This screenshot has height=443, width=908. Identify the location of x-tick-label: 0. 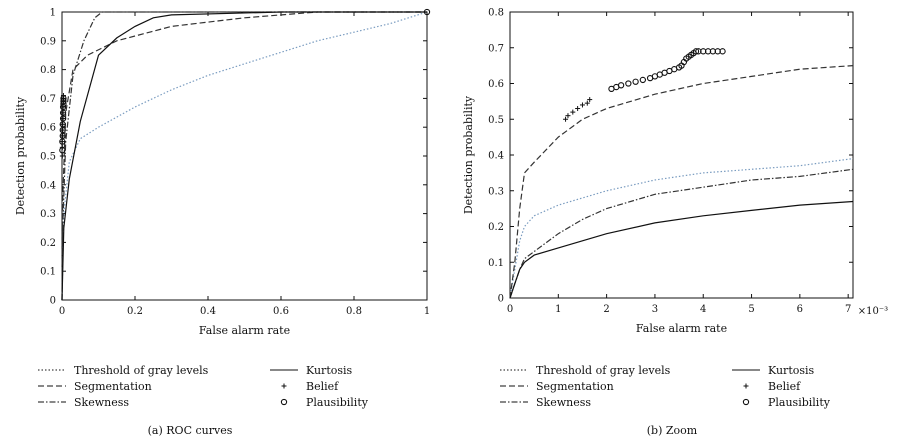
(510, 309).